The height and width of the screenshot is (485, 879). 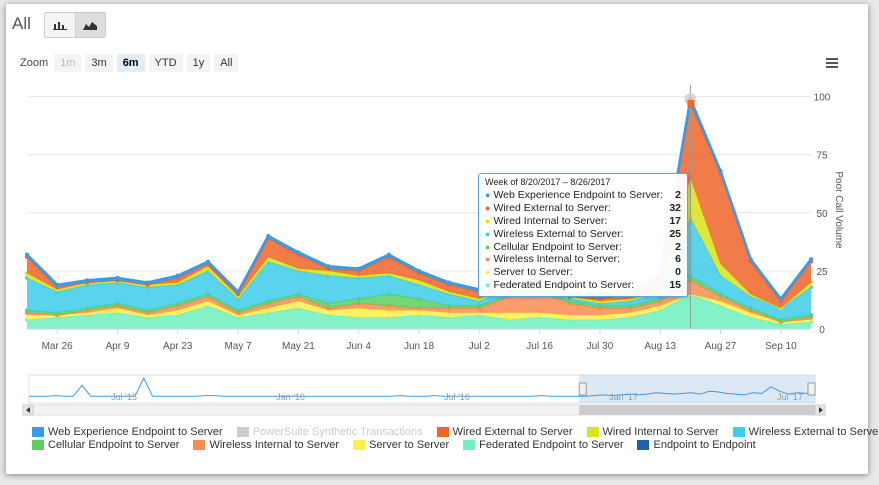 I want to click on legend-item: PowerSuite Synthetic Transactions, so click(x=329, y=431).